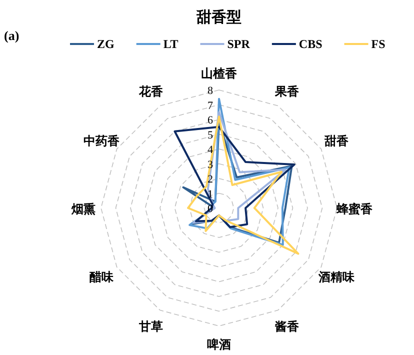 The width and height of the screenshot is (414, 355). What do you see at coordinates (354, 209) in the screenshot?
I see `category-label: 蜂蜜香` at bounding box center [354, 209].